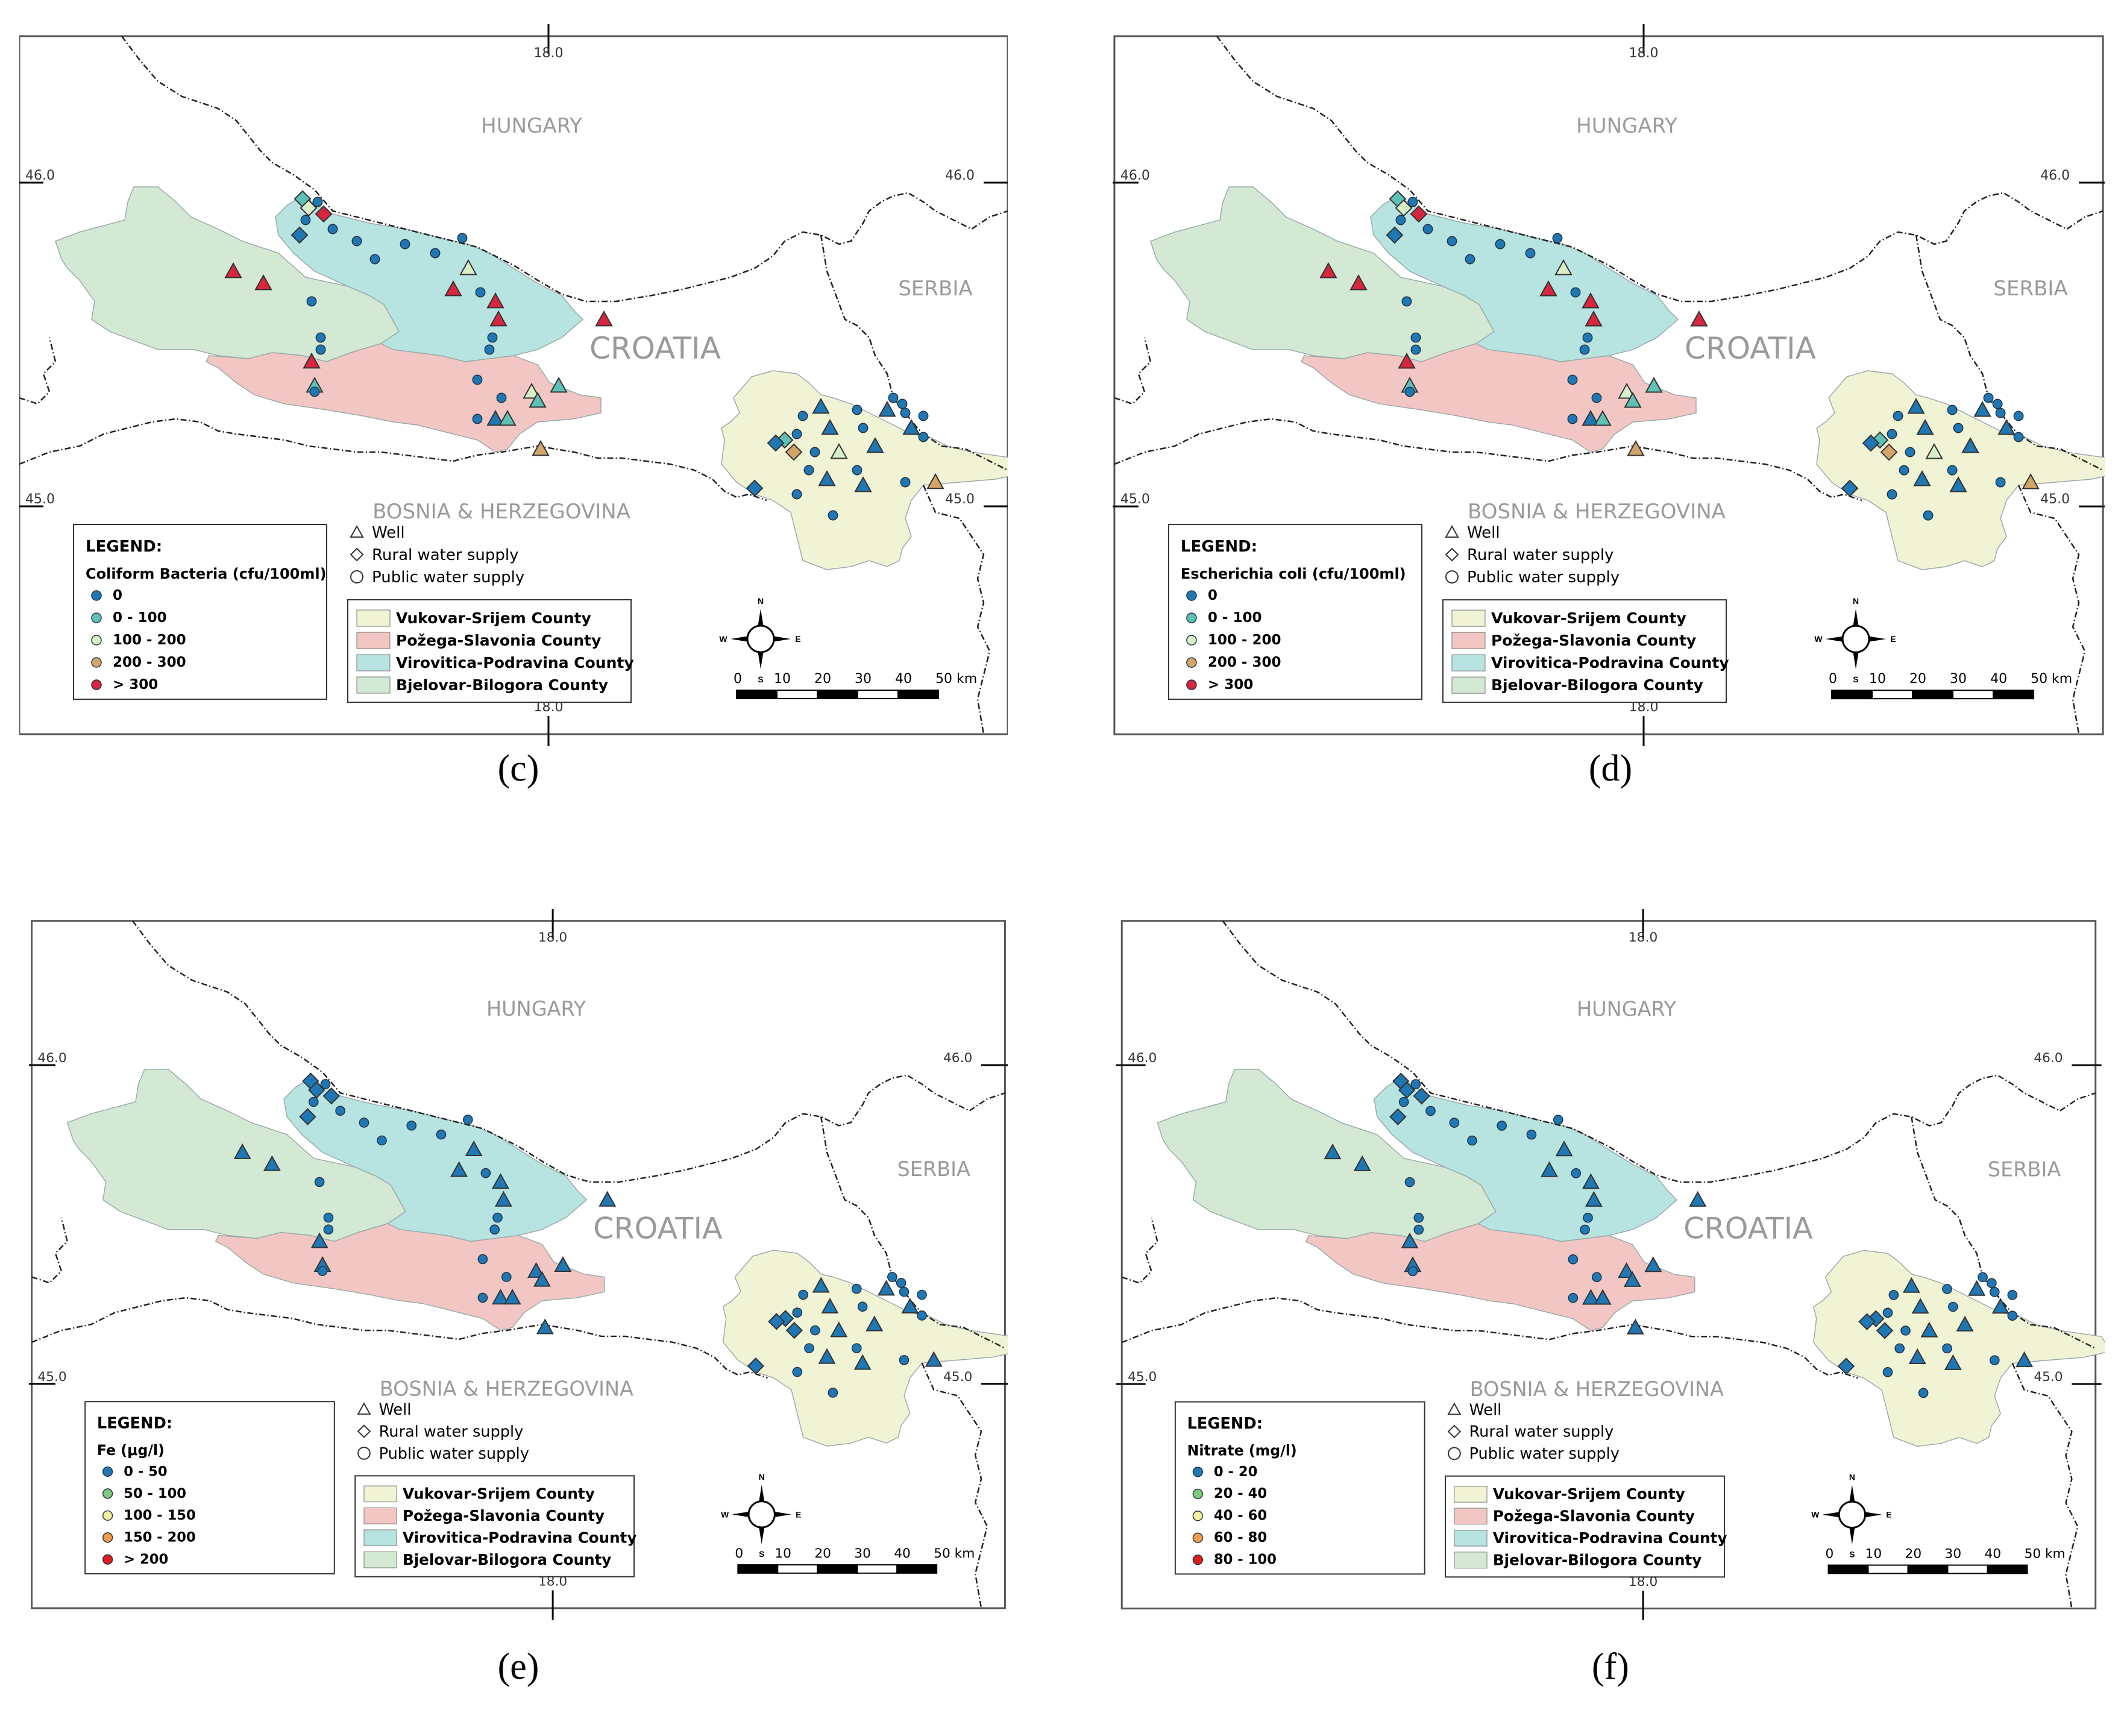 The image size is (2124, 1736). What do you see at coordinates (761, 601) in the screenshot?
I see `compass-n: N` at bounding box center [761, 601].